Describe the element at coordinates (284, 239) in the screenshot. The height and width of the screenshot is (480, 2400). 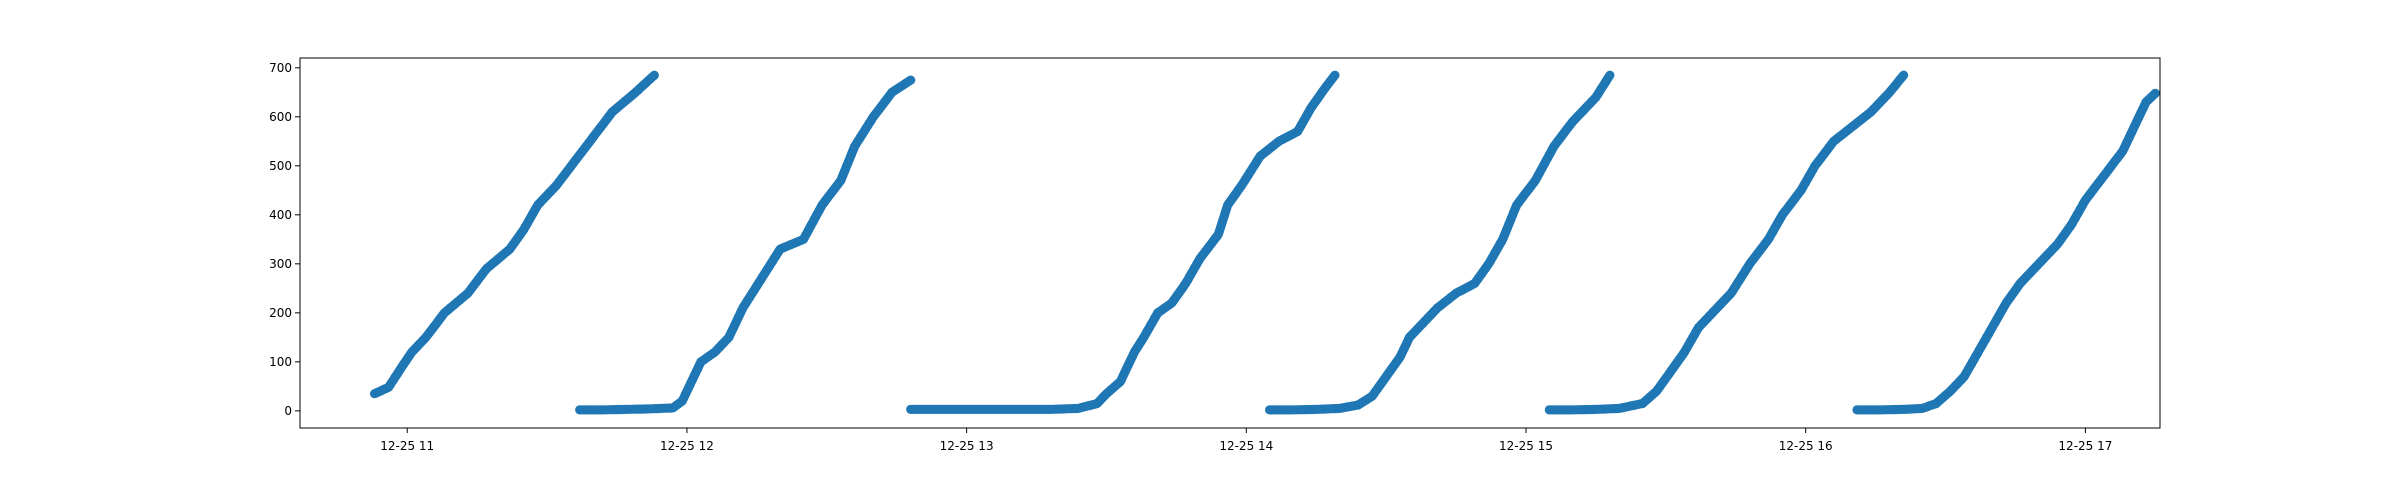
I see `y-axis: 0 100 200 300 400 500 600 700` at that location.